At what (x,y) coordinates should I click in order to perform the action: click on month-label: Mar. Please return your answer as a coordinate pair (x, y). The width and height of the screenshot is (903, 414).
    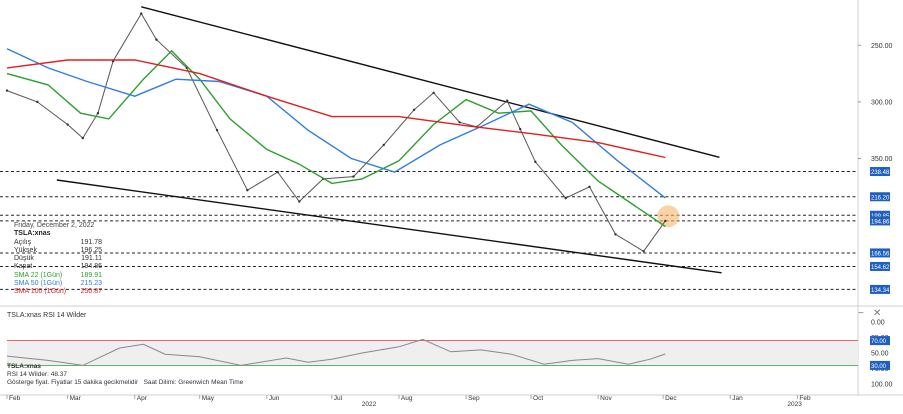
    Looking at the image, I should click on (76, 398).